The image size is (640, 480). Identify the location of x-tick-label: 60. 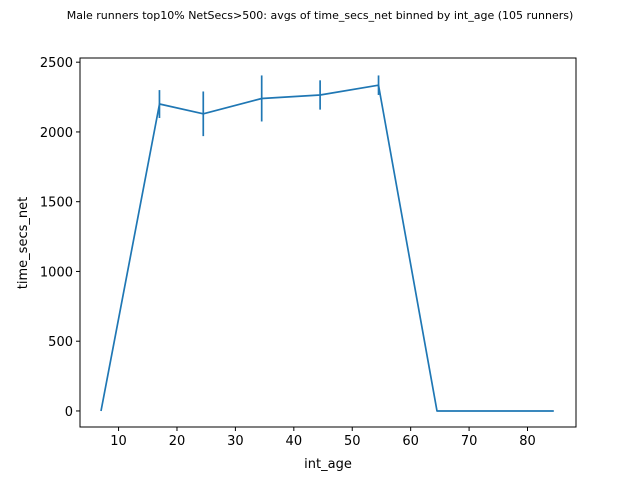
(410, 441).